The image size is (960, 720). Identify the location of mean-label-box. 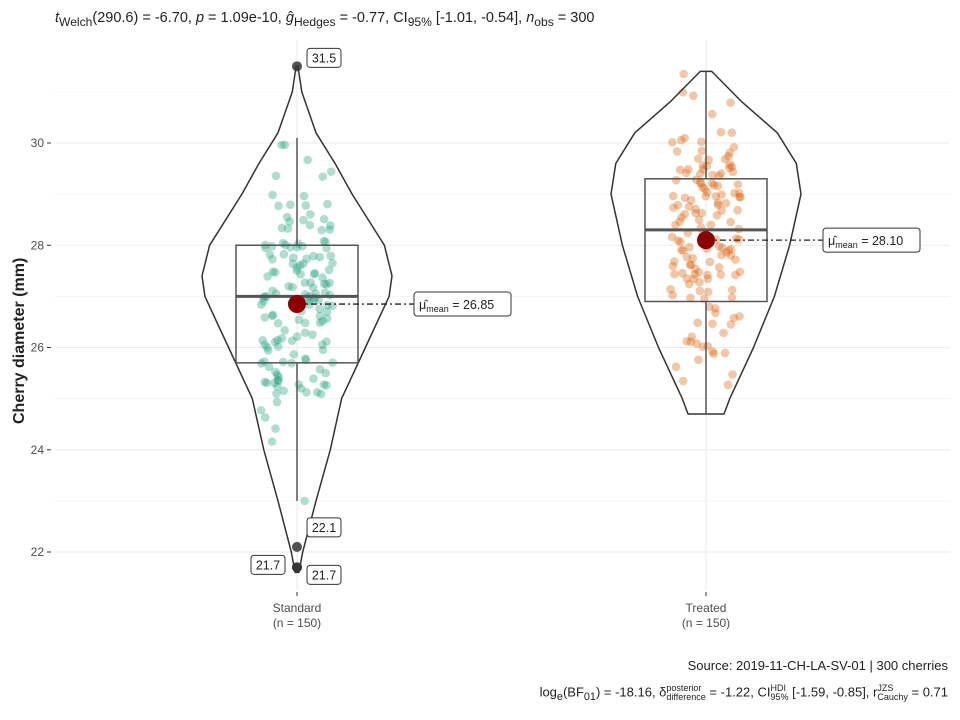
(462, 304).